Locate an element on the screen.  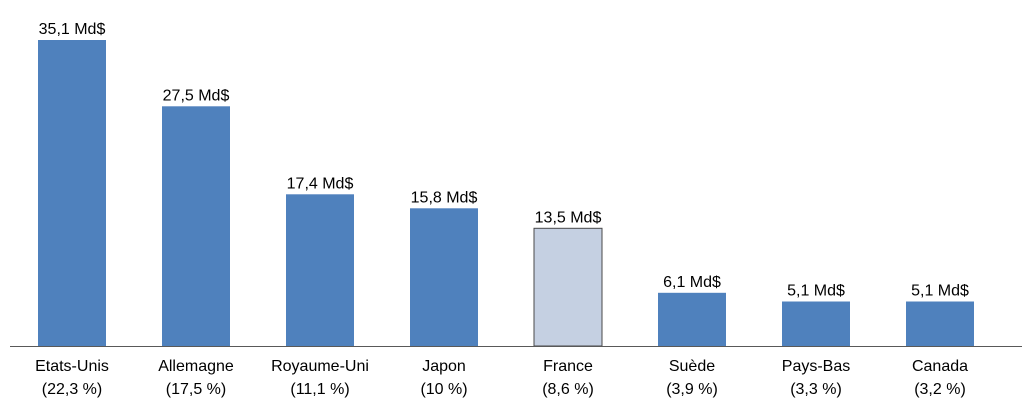
value-label-5: 6,1 Md$ is located at coordinates (692, 282).